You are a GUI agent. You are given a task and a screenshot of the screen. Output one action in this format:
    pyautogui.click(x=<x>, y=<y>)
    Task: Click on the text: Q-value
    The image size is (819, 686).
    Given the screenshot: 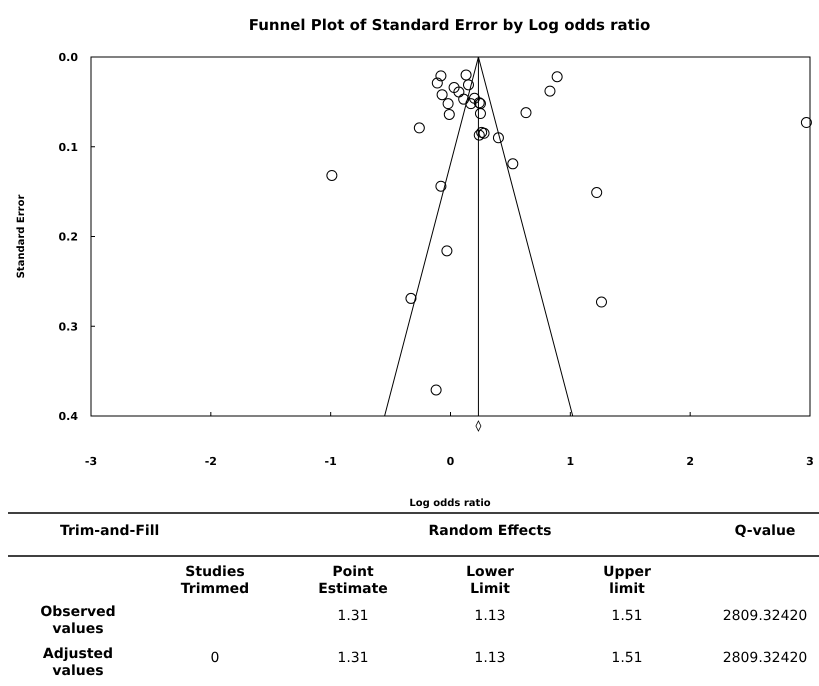 What is the action you would take?
    pyautogui.click(x=765, y=531)
    